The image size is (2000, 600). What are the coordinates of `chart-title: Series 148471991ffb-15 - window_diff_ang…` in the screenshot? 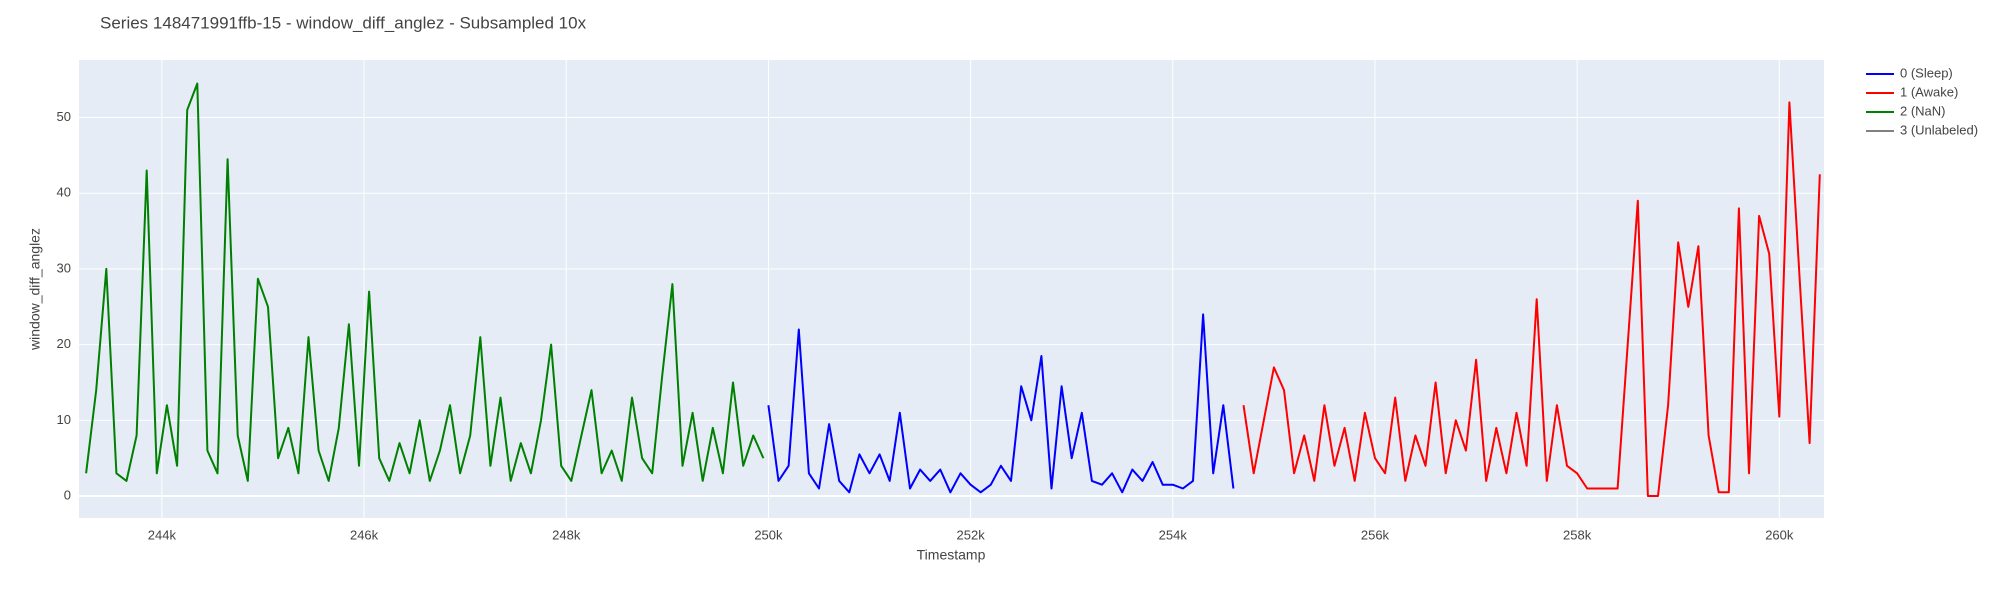 It's located at (343, 22).